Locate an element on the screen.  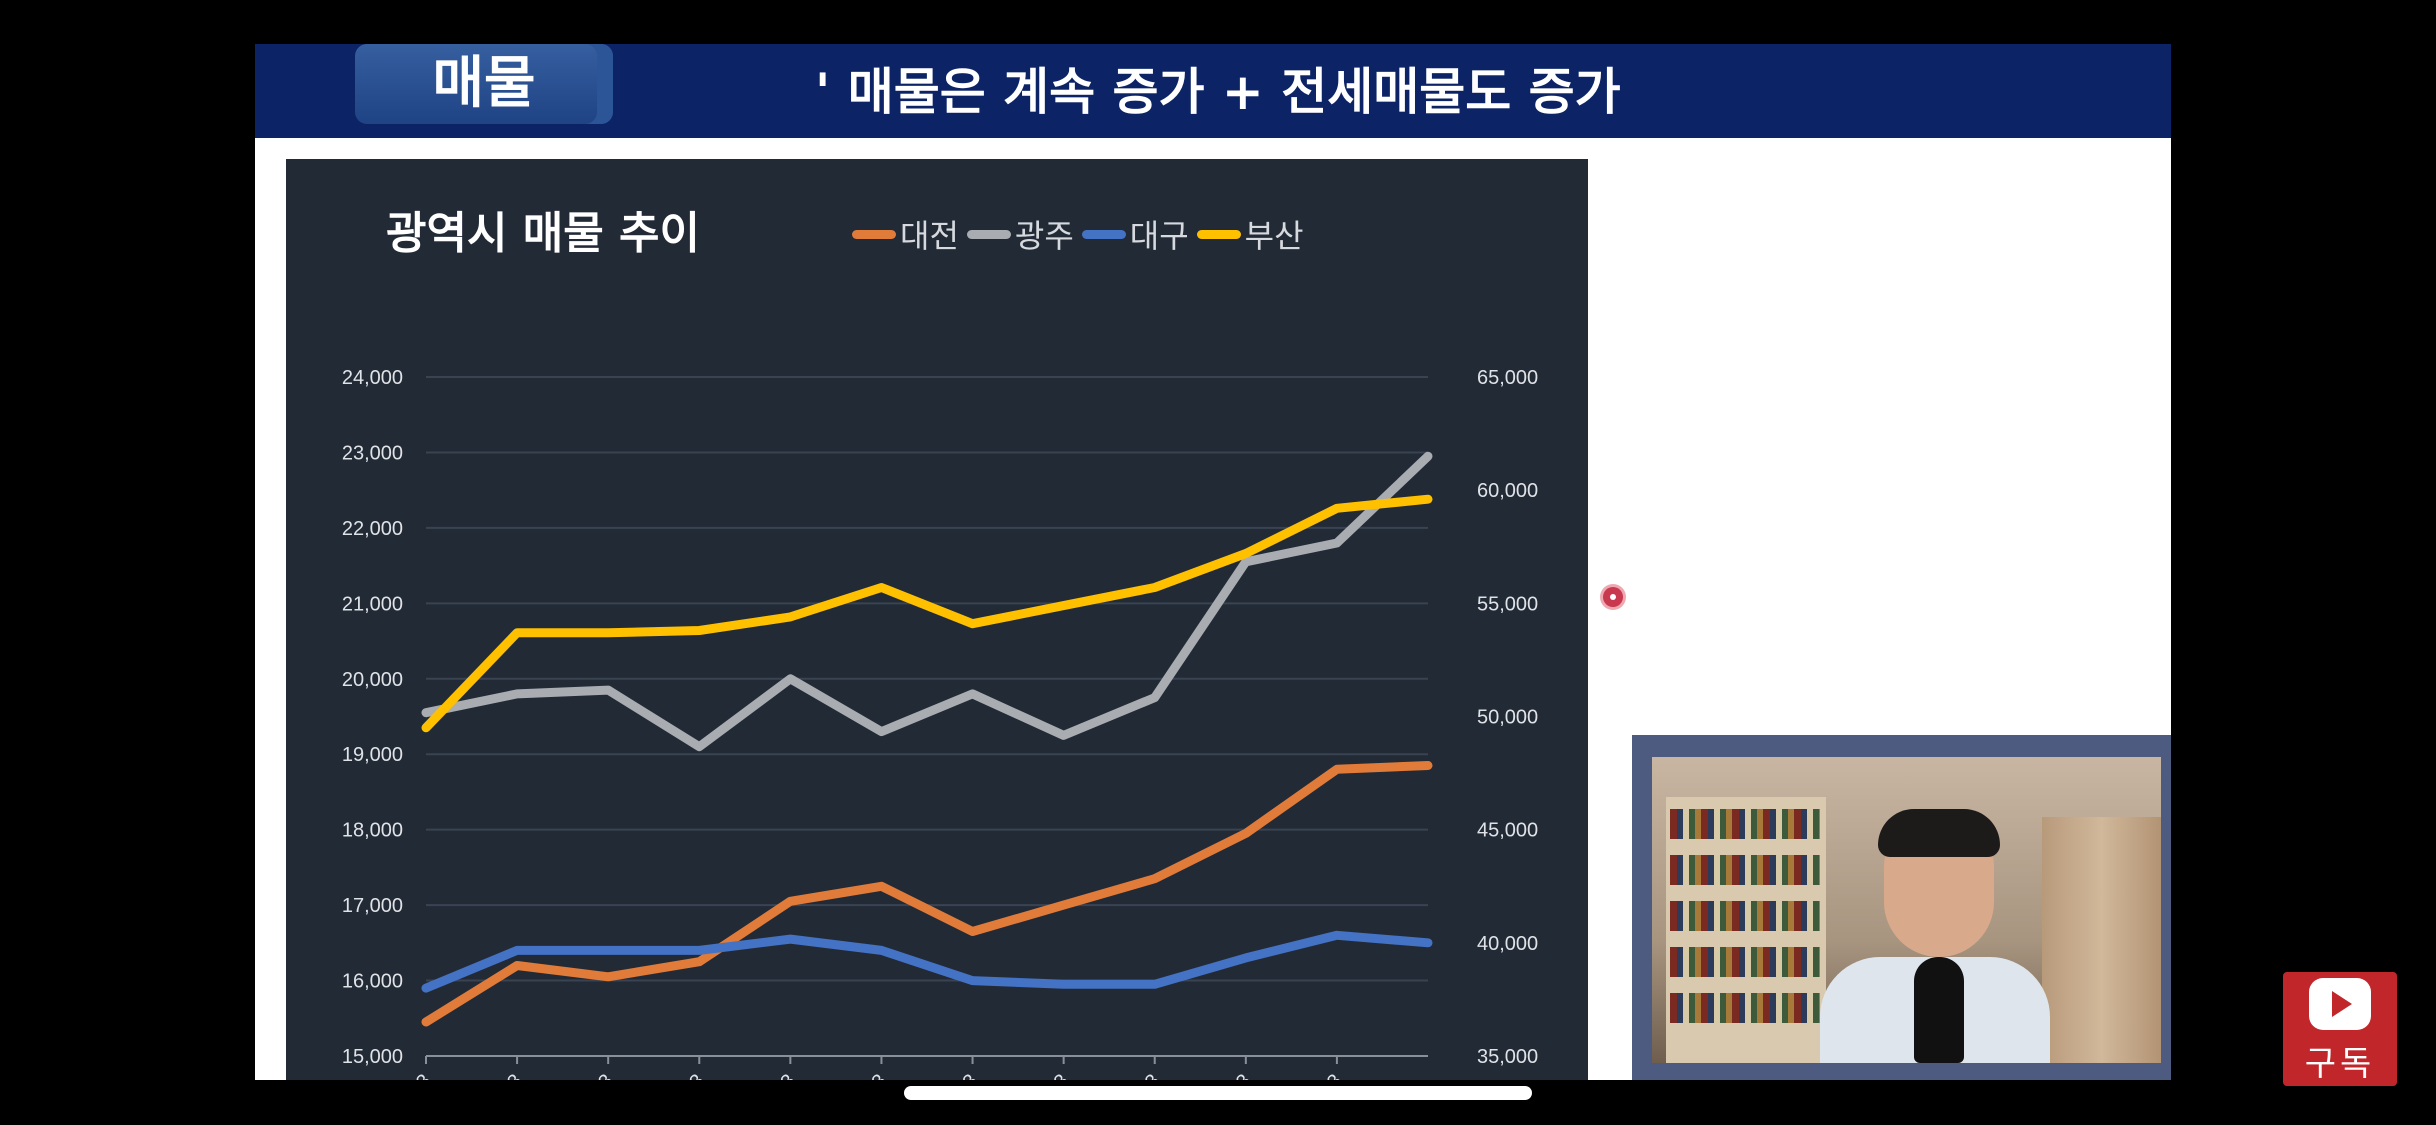
y-left-tick-label: 21,000 is located at coordinates (372, 604).